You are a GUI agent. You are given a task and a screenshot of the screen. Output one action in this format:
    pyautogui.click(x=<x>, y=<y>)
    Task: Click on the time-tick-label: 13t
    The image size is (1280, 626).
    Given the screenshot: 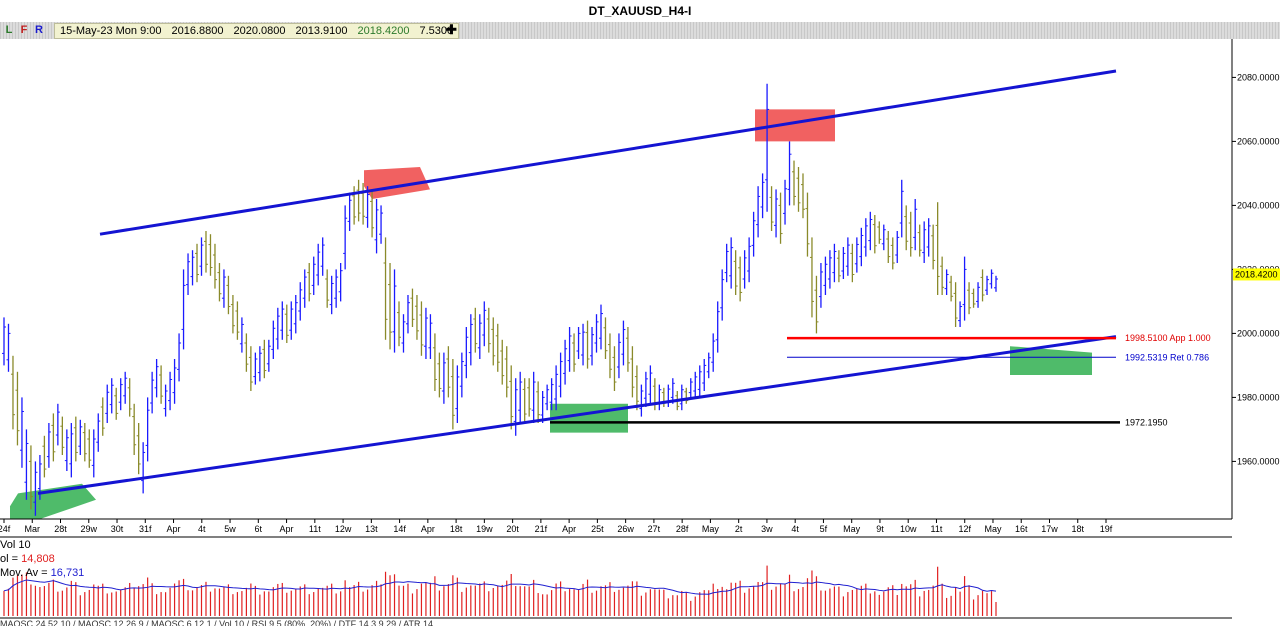 What is the action you would take?
    pyautogui.click(x=371, y=529)
    